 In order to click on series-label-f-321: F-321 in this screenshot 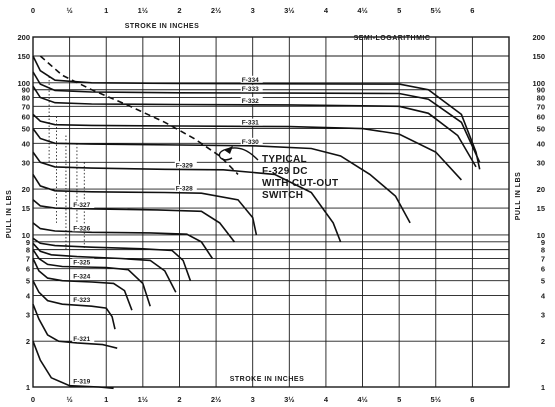, I will do `click(81, 339)`.